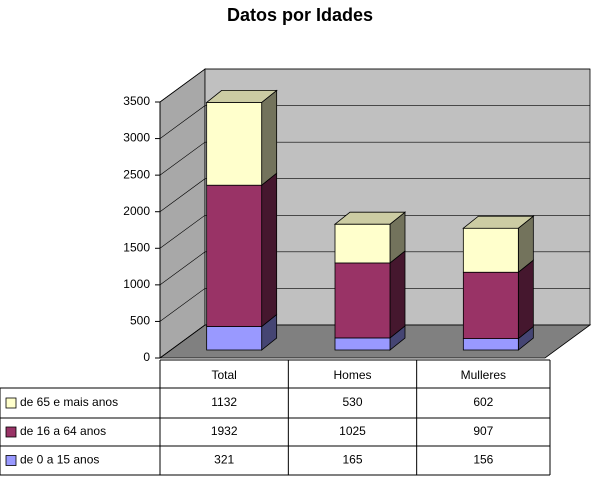 The image size is (599, 480). What do you see at coordinates (224, 460) in the screenshot?
I see `table-value: 321` at bounding box center [224, 460].